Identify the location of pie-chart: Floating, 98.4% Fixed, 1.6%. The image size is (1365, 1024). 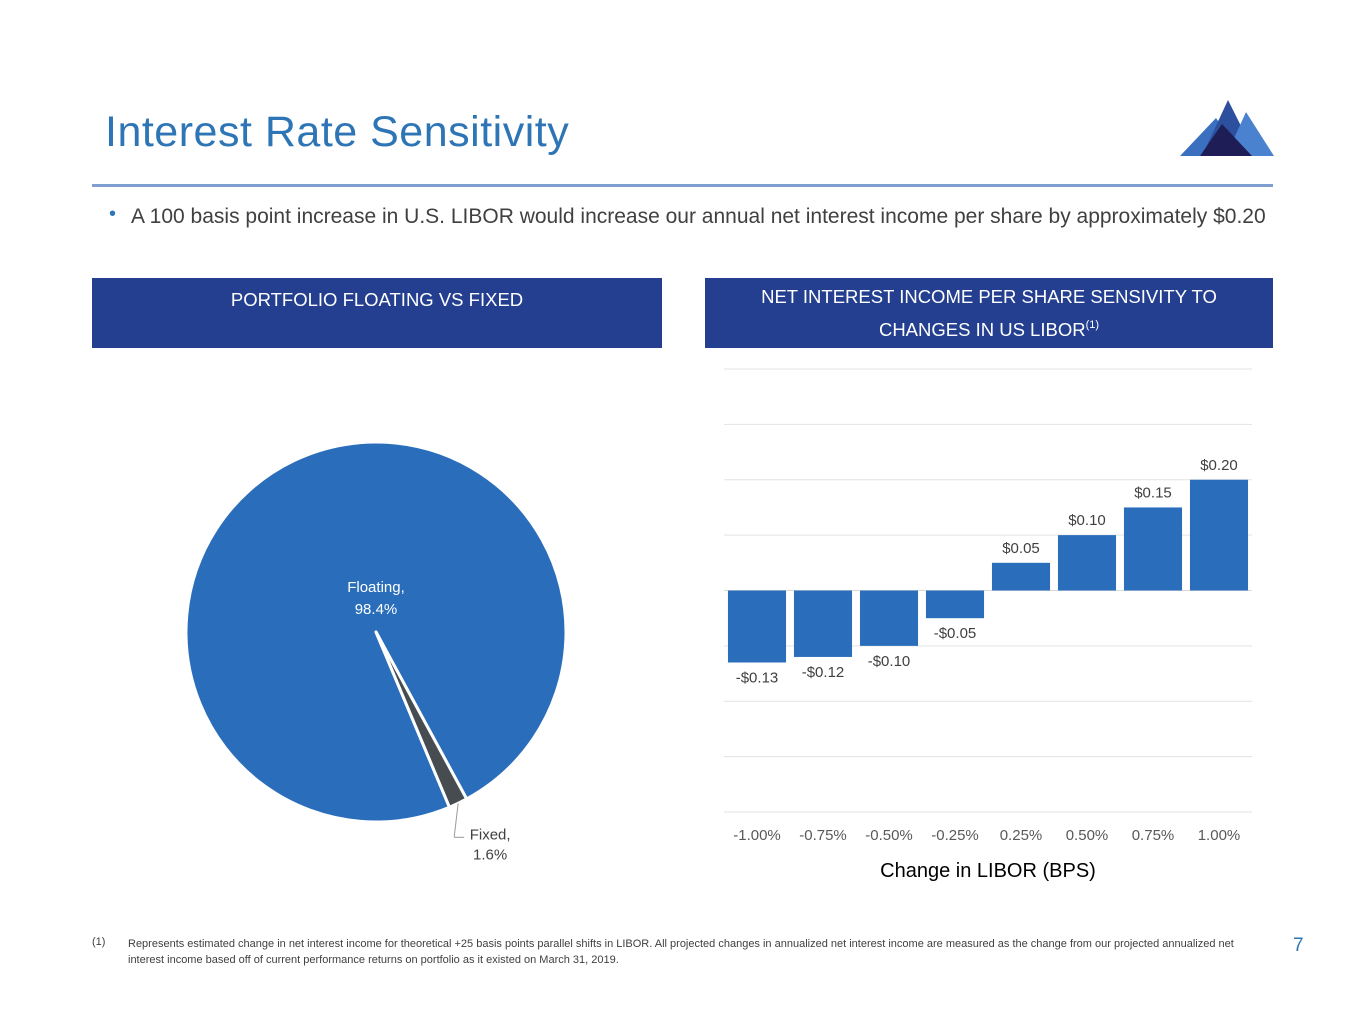
(376, 651).